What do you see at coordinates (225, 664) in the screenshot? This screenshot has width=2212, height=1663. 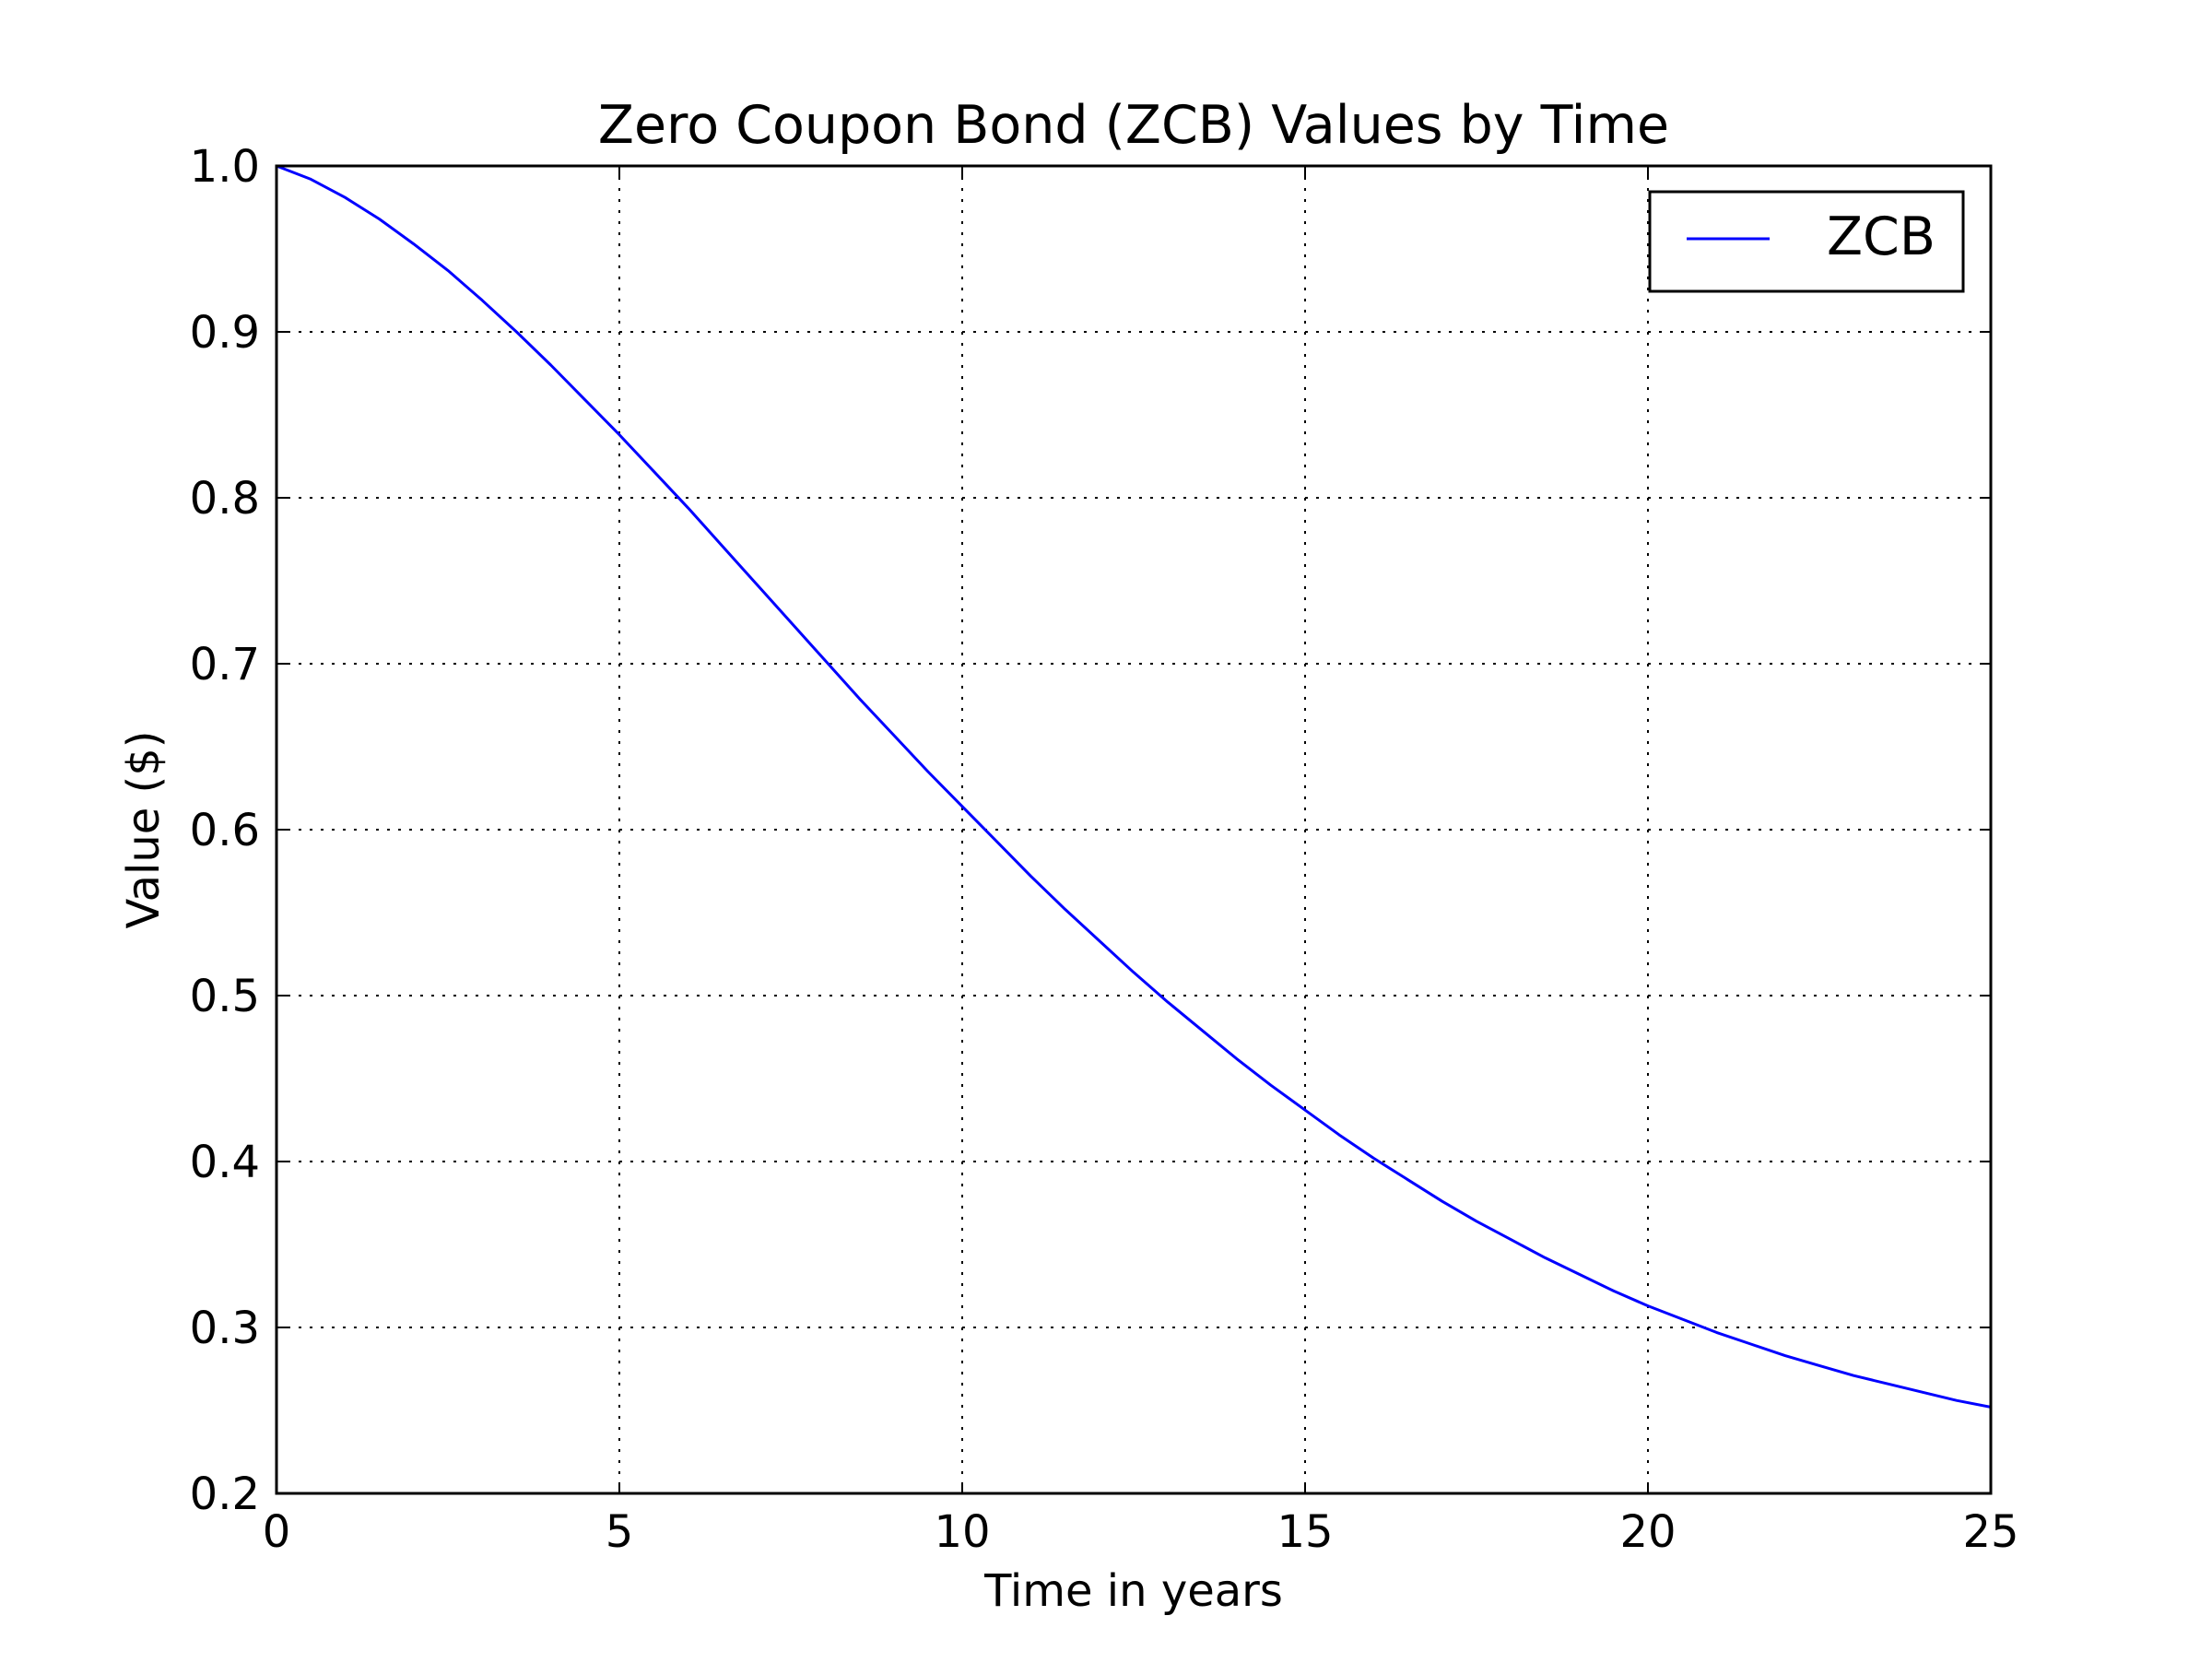 I see `y-tick-label: 0.7` at bounding box center [225, 664].